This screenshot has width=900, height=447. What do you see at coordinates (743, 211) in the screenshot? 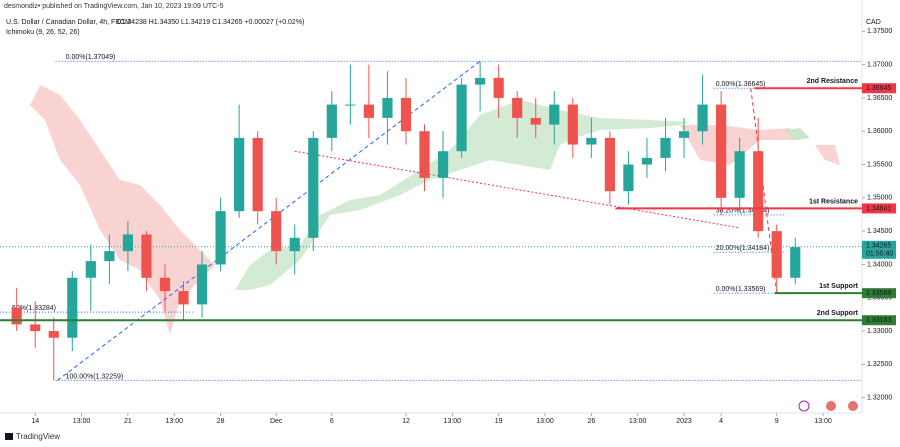
I see `fib-label: 38.20%(1.34744)` at bounding box center [743, 211].